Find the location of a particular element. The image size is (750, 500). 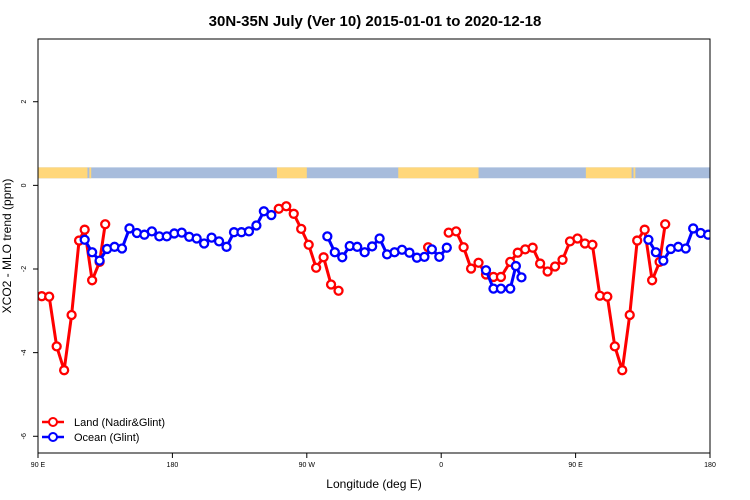

legend-entry-land: Land (Nadir&Glint) is located at coordinates (103, 423).